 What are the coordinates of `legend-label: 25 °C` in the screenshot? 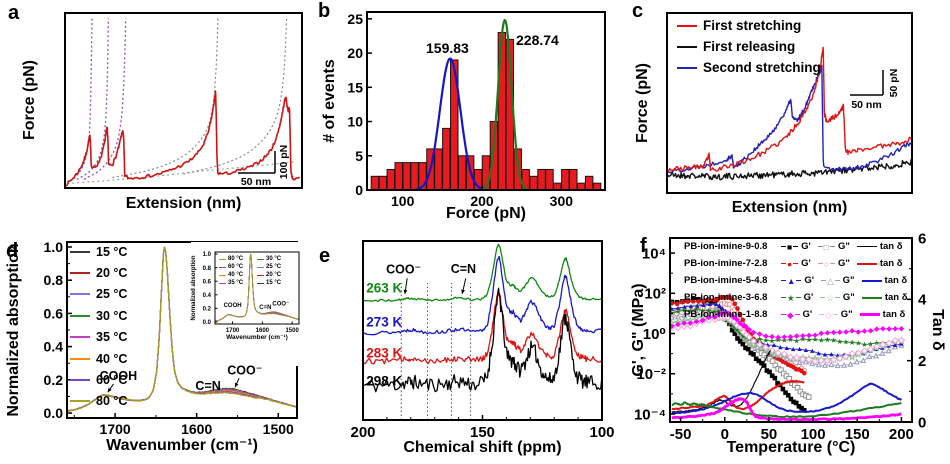 It's located at (112, 294).